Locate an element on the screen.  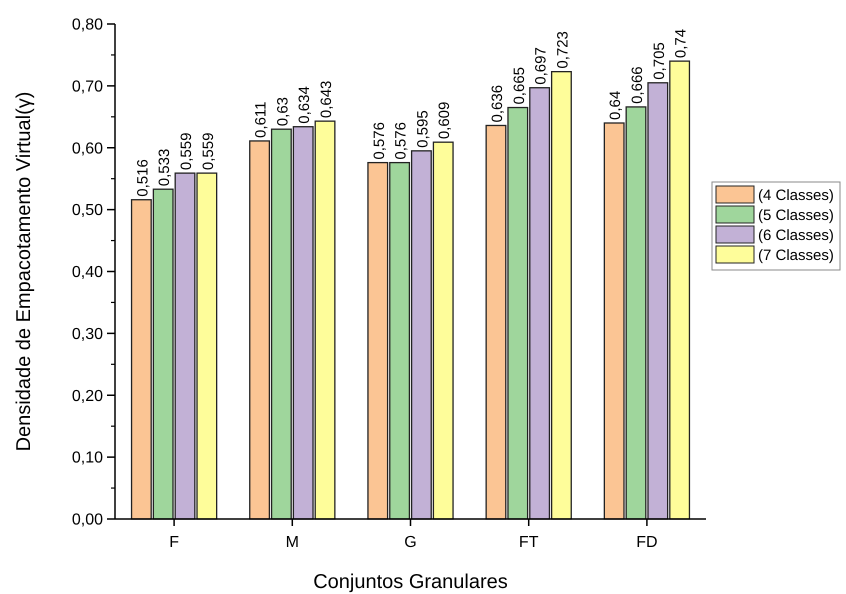
data-label: 0,595 is located at coordinates (423, 129).